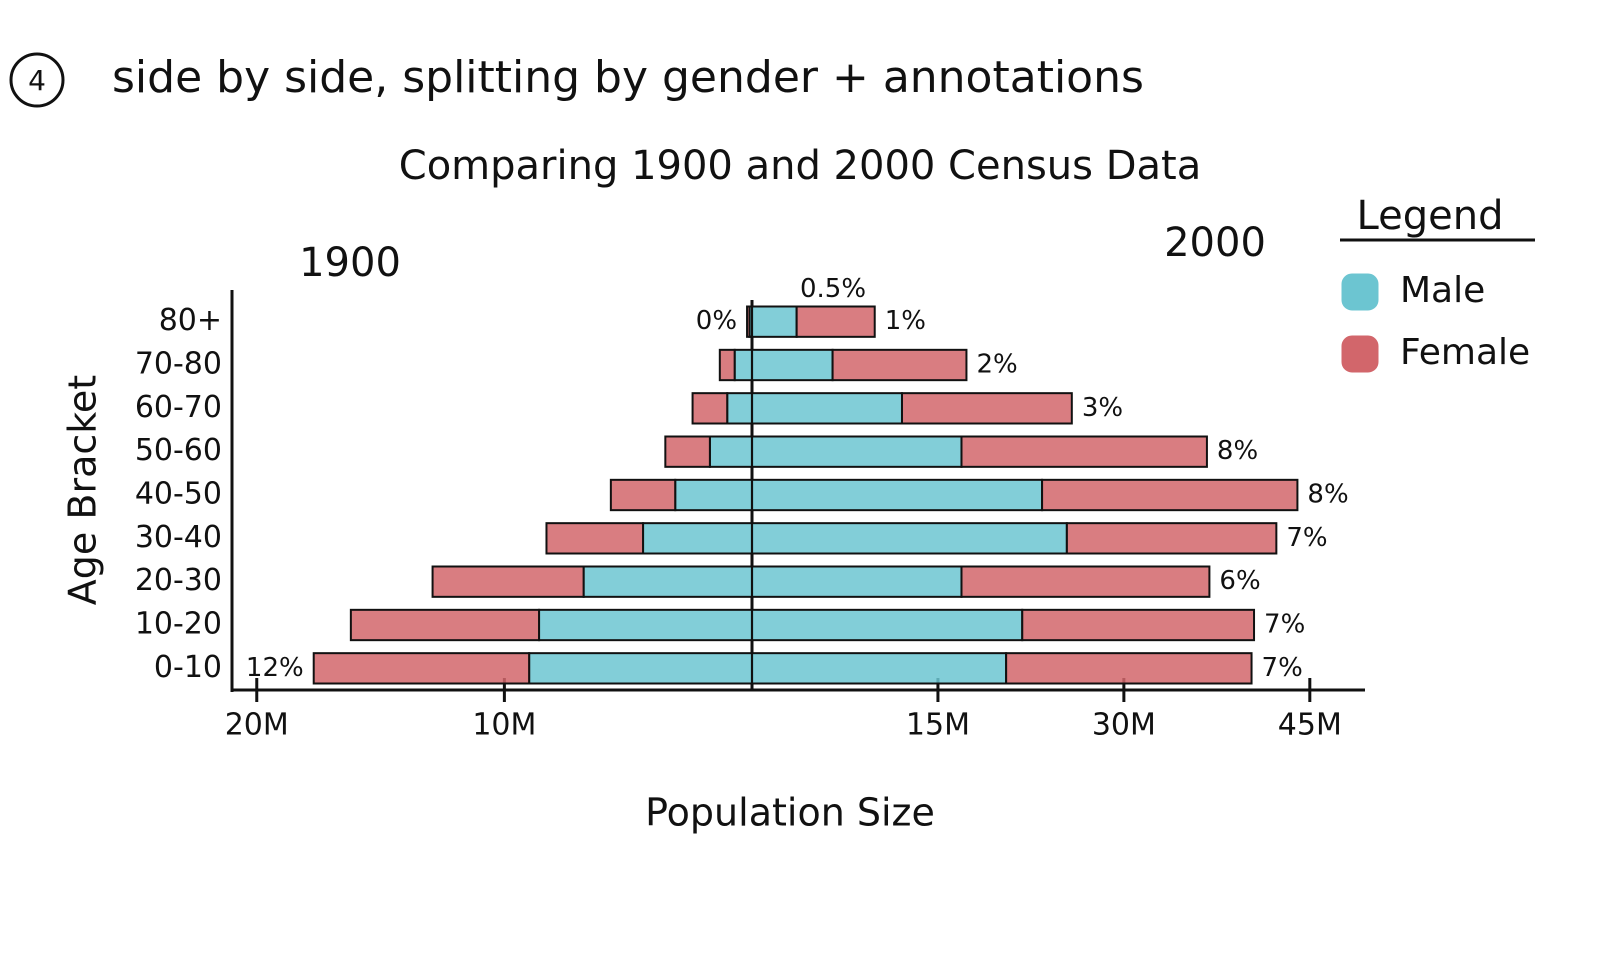  I want to click on panel-label: 2000, so click(1215, 243).